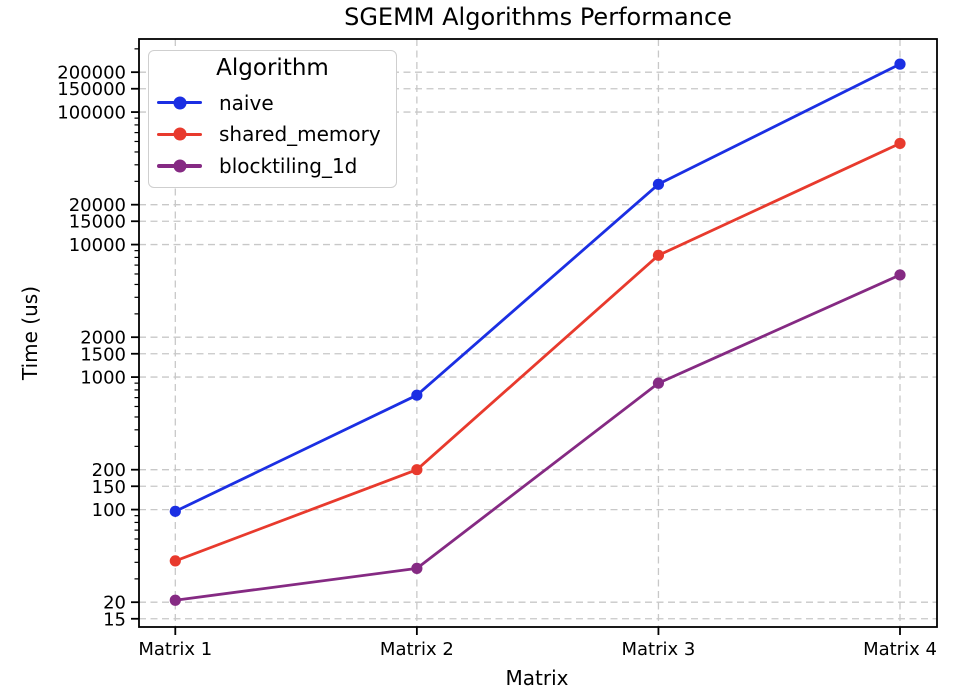 Image resolution: width=956 pixels, height=696 pixels. I want to click on y-tick-label: 10000, so click(97, 245).